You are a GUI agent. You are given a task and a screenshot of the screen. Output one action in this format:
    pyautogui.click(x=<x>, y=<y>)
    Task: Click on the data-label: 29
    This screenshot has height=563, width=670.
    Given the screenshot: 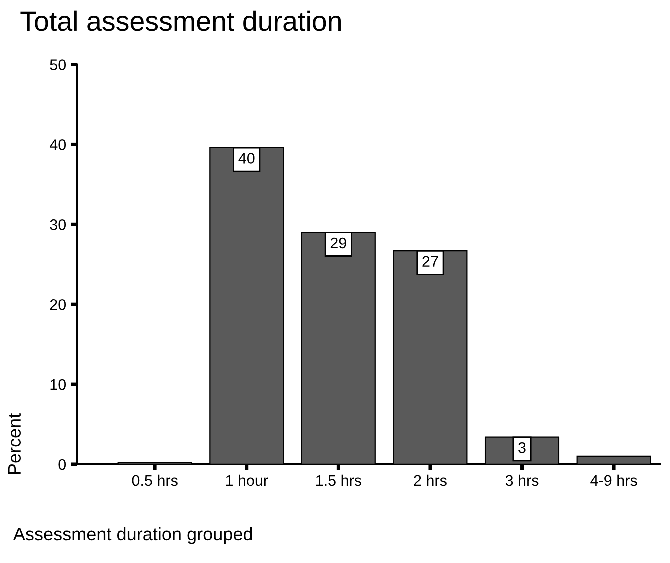 What is the action you would take?
    pyautogui.click(x=338, y=243)
    